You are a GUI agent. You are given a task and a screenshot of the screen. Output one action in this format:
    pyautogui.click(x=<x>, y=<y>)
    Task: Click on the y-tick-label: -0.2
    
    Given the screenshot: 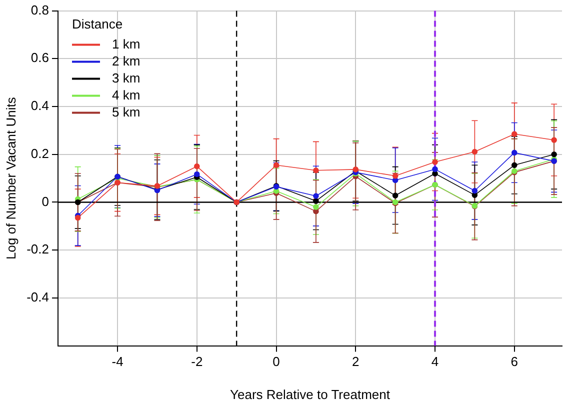 What is the action you would take?
    pyautogui.click(x=37, y=249)
    